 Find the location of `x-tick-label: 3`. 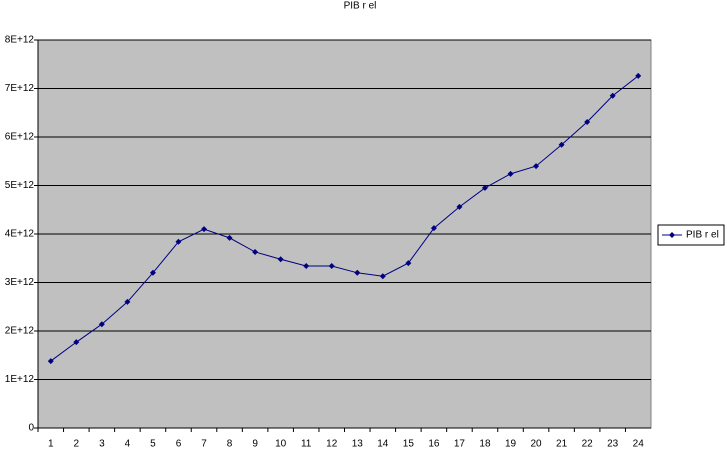

x-tick-label: 3 is located at coordinates (102, 444).